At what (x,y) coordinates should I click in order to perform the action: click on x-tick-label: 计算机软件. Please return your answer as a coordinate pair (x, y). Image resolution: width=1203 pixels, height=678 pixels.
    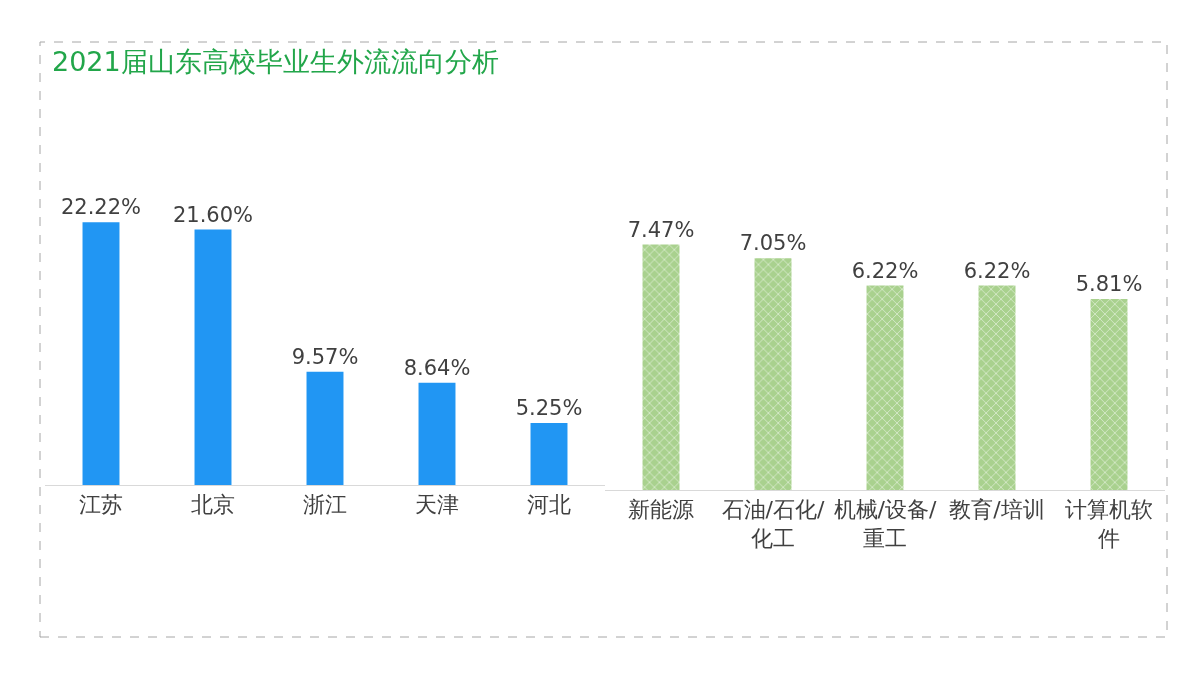
    Looking at the image, I should click on (1109, 524).